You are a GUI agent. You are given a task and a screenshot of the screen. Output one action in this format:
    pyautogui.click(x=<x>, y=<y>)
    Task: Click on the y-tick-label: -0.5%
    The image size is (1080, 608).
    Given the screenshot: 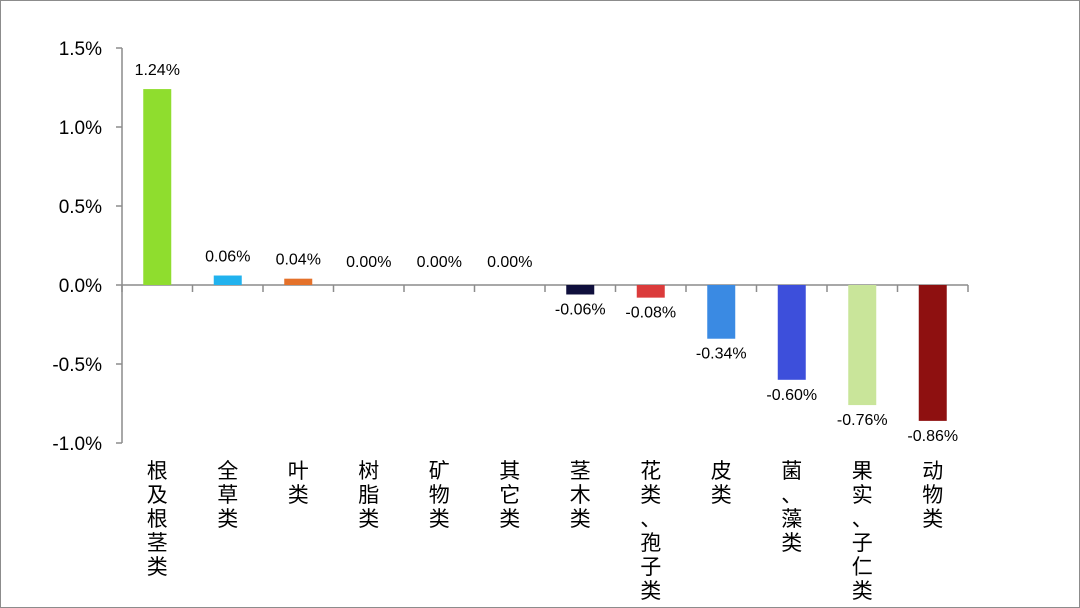 What is the action you would take?
    pyautogui.click(x=77, y=365)
    